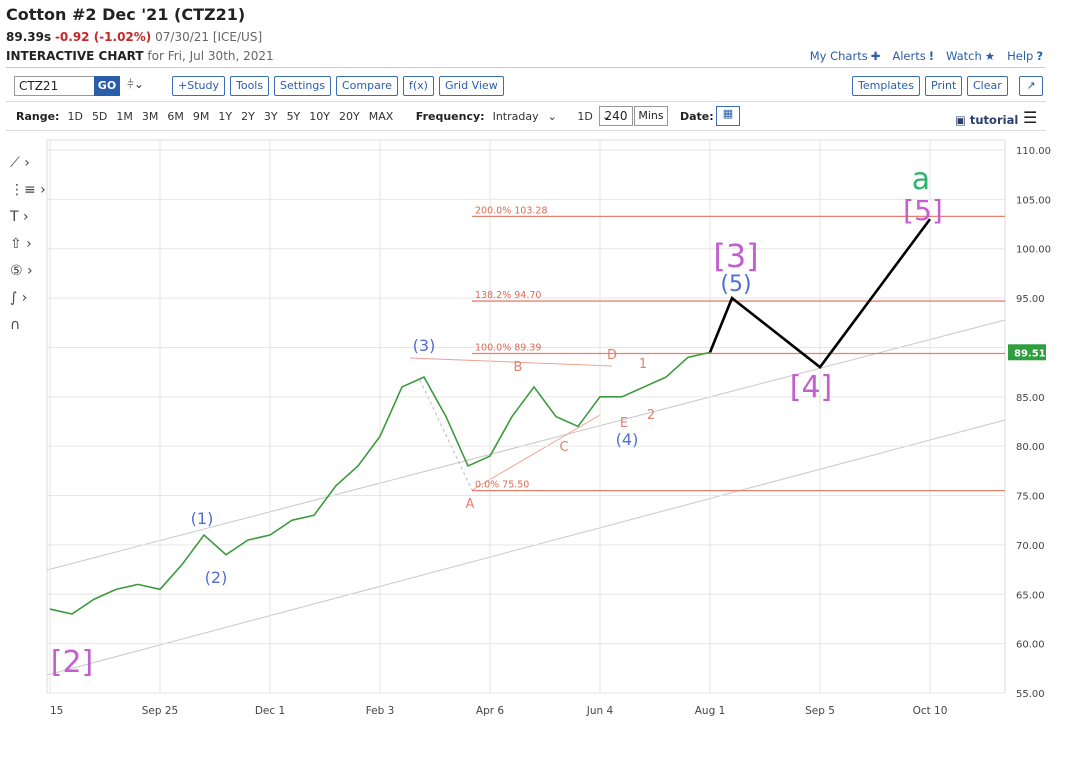 This screenshot has width=1073, height=763. I want to click on range-option: 20Y, so click(349, 116).